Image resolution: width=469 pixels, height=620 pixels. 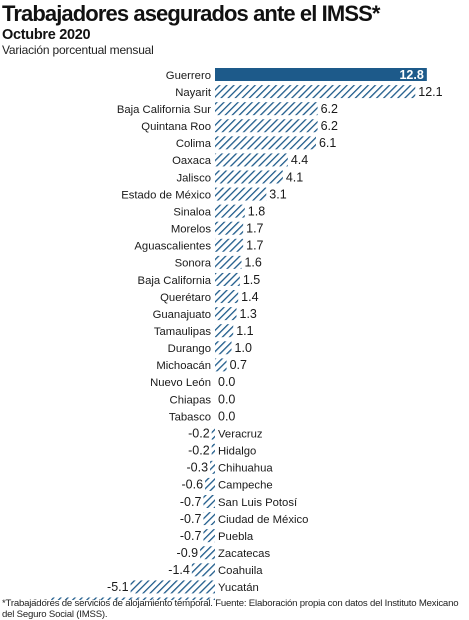 What do you see at coordinates (182, 315) in the screenshot?
I see `category-label-guanajuato: Guanajuato` at bounding box center [182, 315].